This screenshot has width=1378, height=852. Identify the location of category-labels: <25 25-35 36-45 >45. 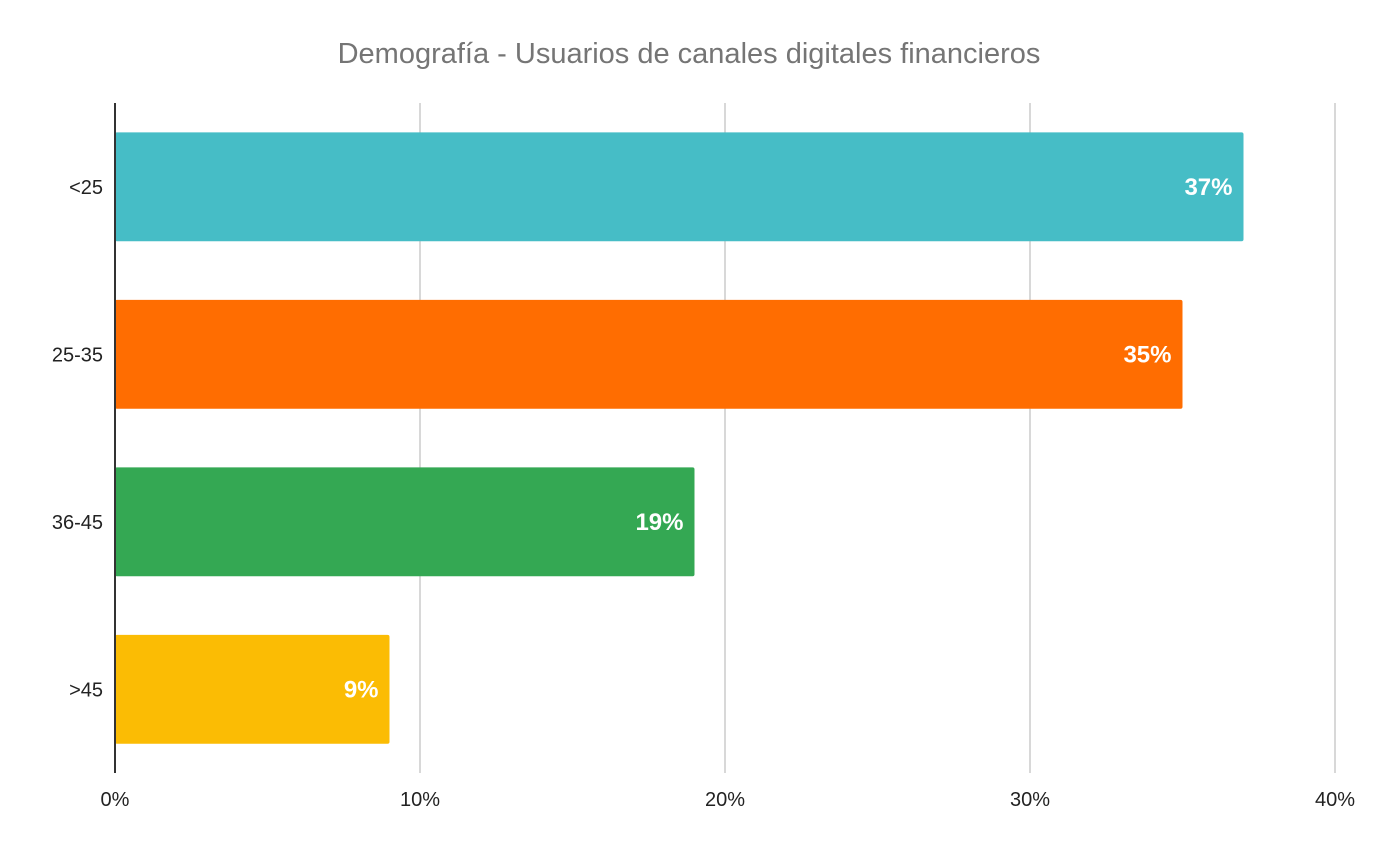
(77, 439).